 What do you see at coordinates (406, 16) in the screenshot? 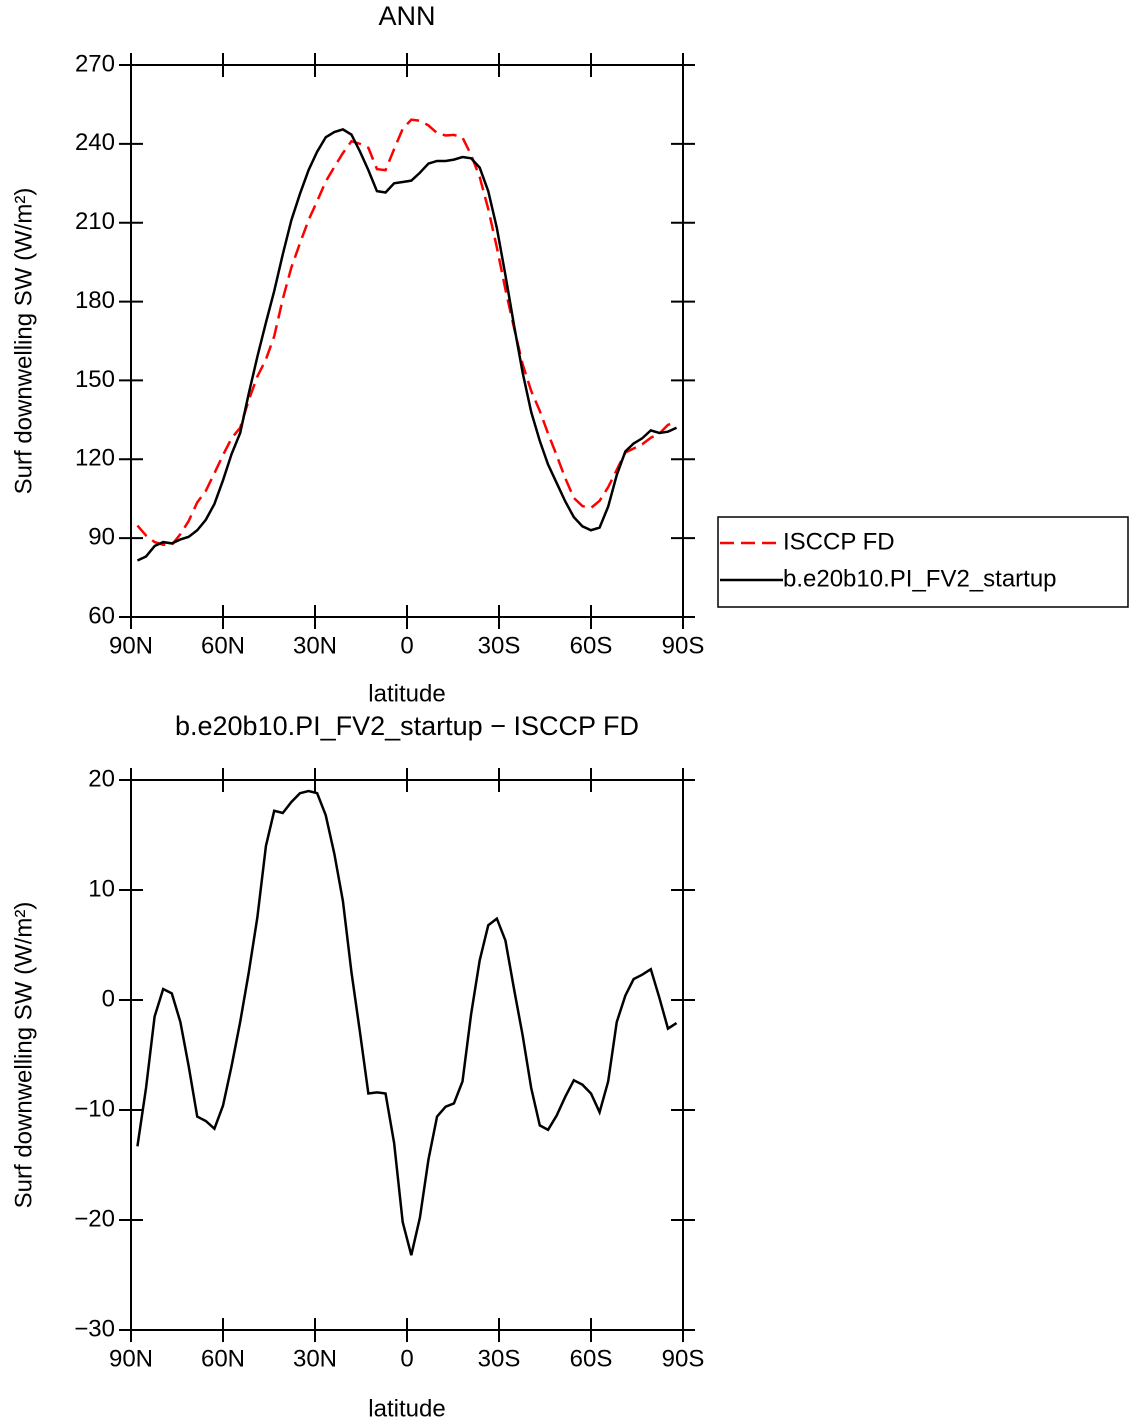
I see `chart-title: ANN` at bounding box center [406, 16].